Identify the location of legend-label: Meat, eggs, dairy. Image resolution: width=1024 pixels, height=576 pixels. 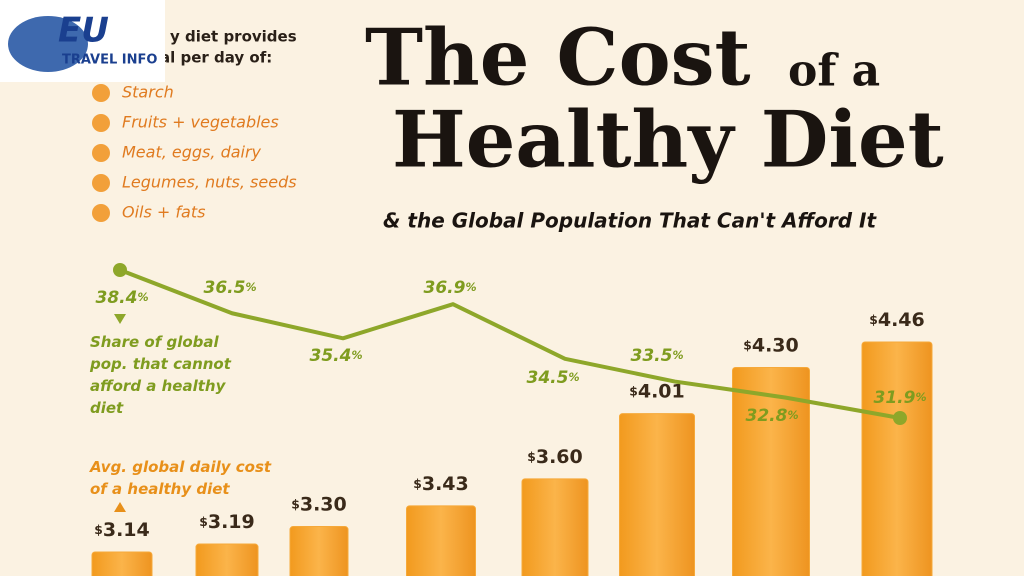
(192, 152).